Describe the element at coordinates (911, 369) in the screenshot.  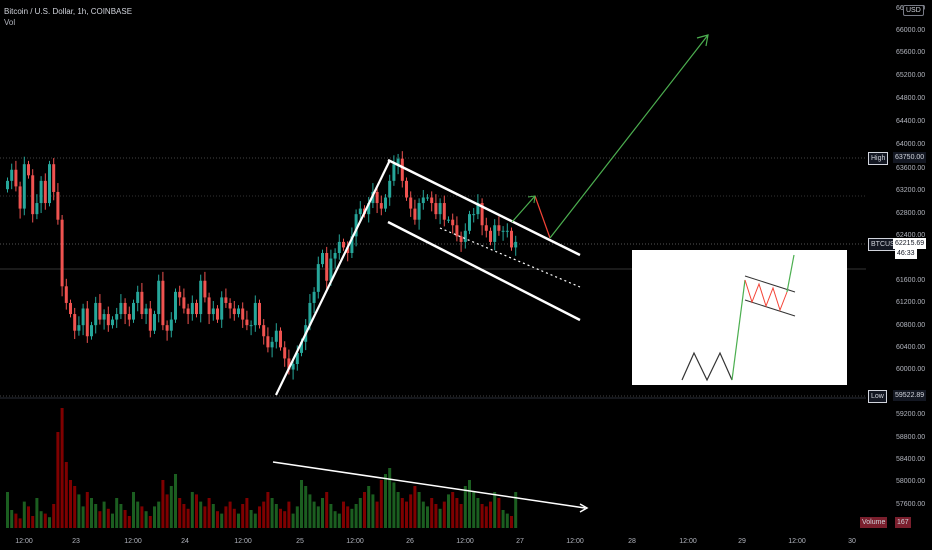
I see `price-label: 60000.00` at that location.